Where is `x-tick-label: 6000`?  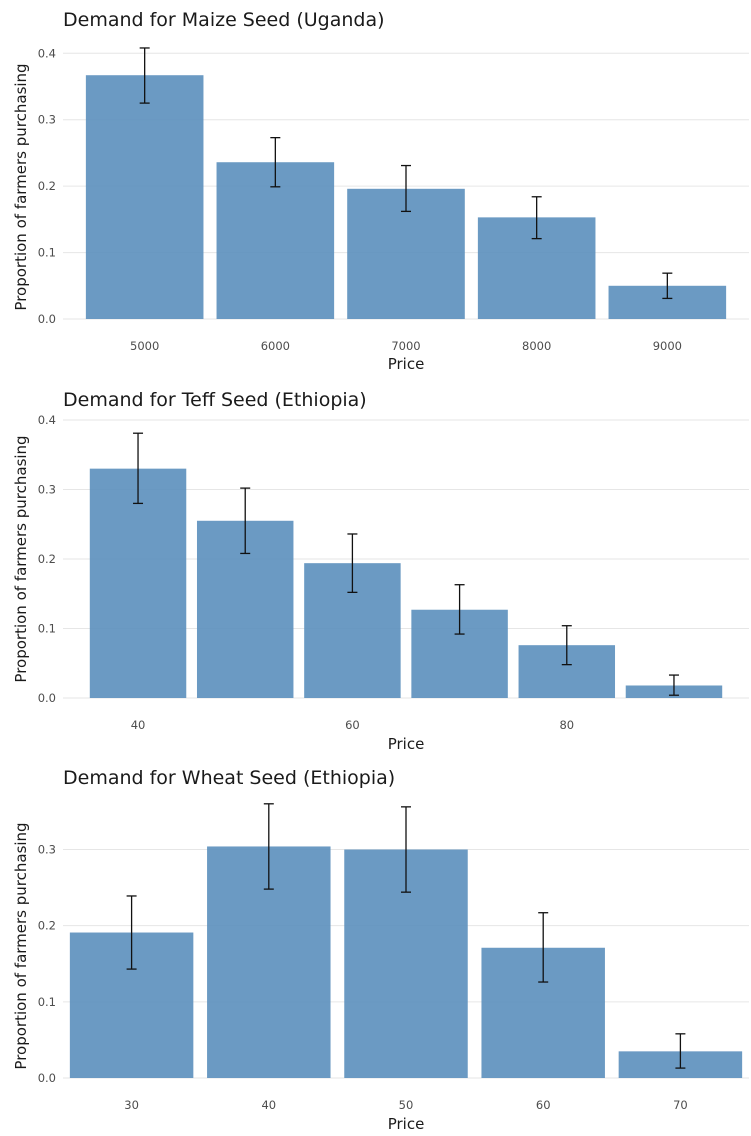 x-tick-label: 6000 is located at coordinates (275, 346).